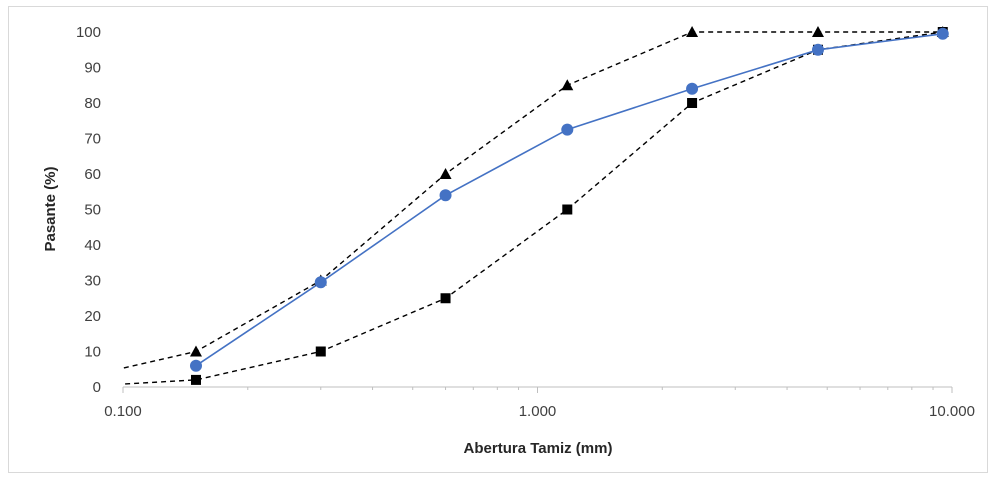 The image size is (998, 479). I want to click on y-tick-label: 20, so click(92, 316).